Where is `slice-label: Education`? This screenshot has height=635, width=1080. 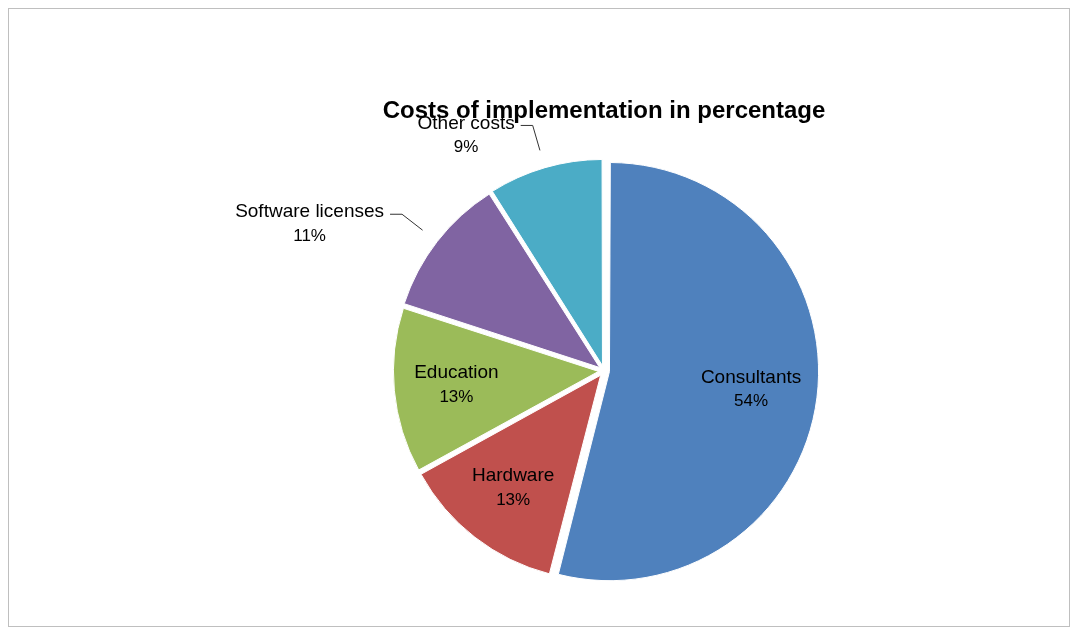 slice-label: Education is located at coordinates (456, 372).